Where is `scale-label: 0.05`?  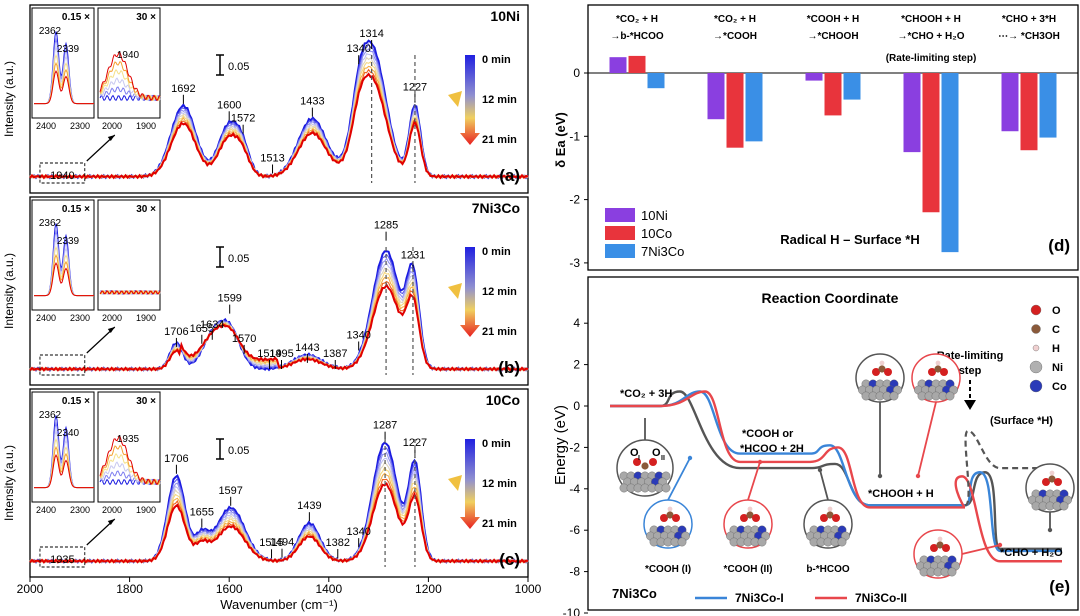
scale-label: 0.05 is located at coordinates (238, 259).